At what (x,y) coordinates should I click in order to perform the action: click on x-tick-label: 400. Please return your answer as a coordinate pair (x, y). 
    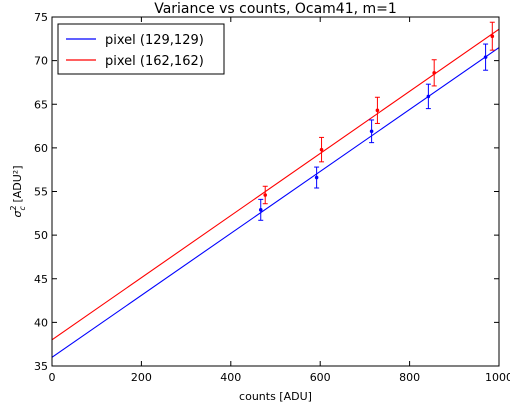
    Looking at the image, I should click on (230, 377).